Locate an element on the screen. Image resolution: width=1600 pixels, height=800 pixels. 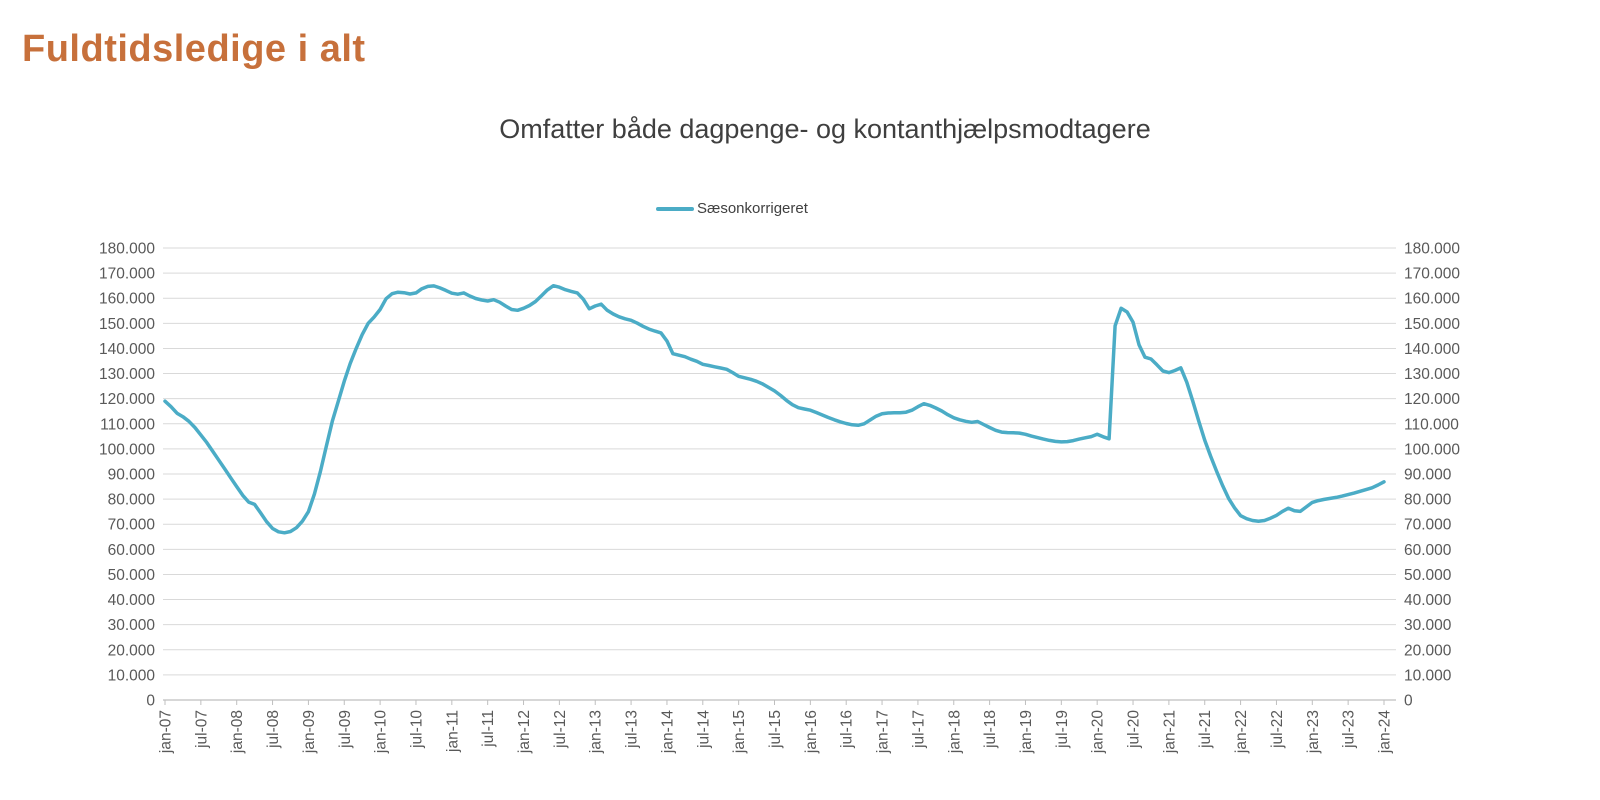
page-title: Fuldtidsledige i alt is located at coordinates (194, 49).